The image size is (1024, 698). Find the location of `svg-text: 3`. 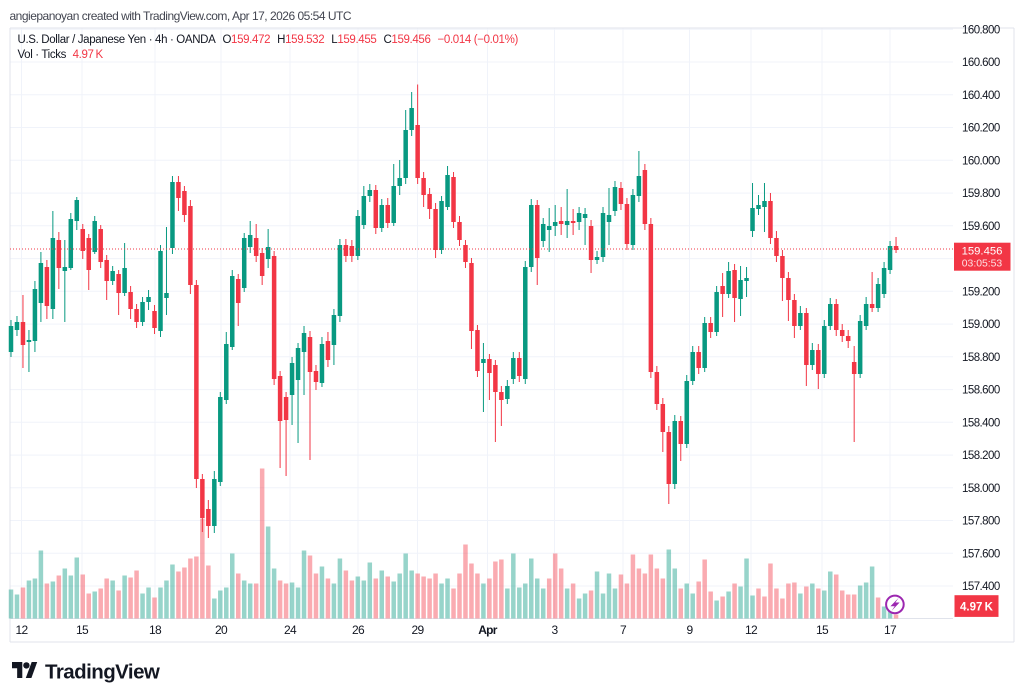

svg-text: 3 is located at coordinates (555, 630).